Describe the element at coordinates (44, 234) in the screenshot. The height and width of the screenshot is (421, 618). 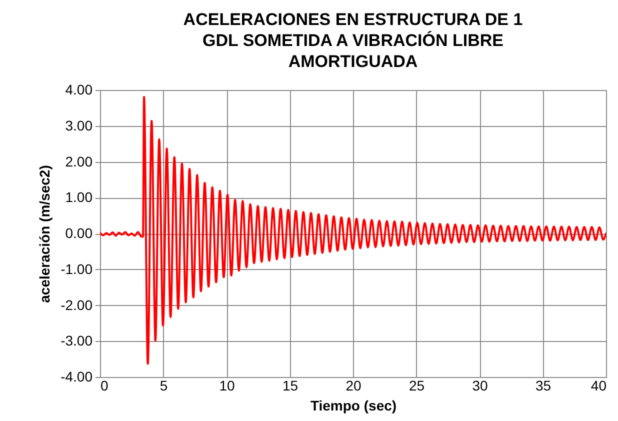
I see `y-axis-title: aceleración (m/sec2)` at that location.